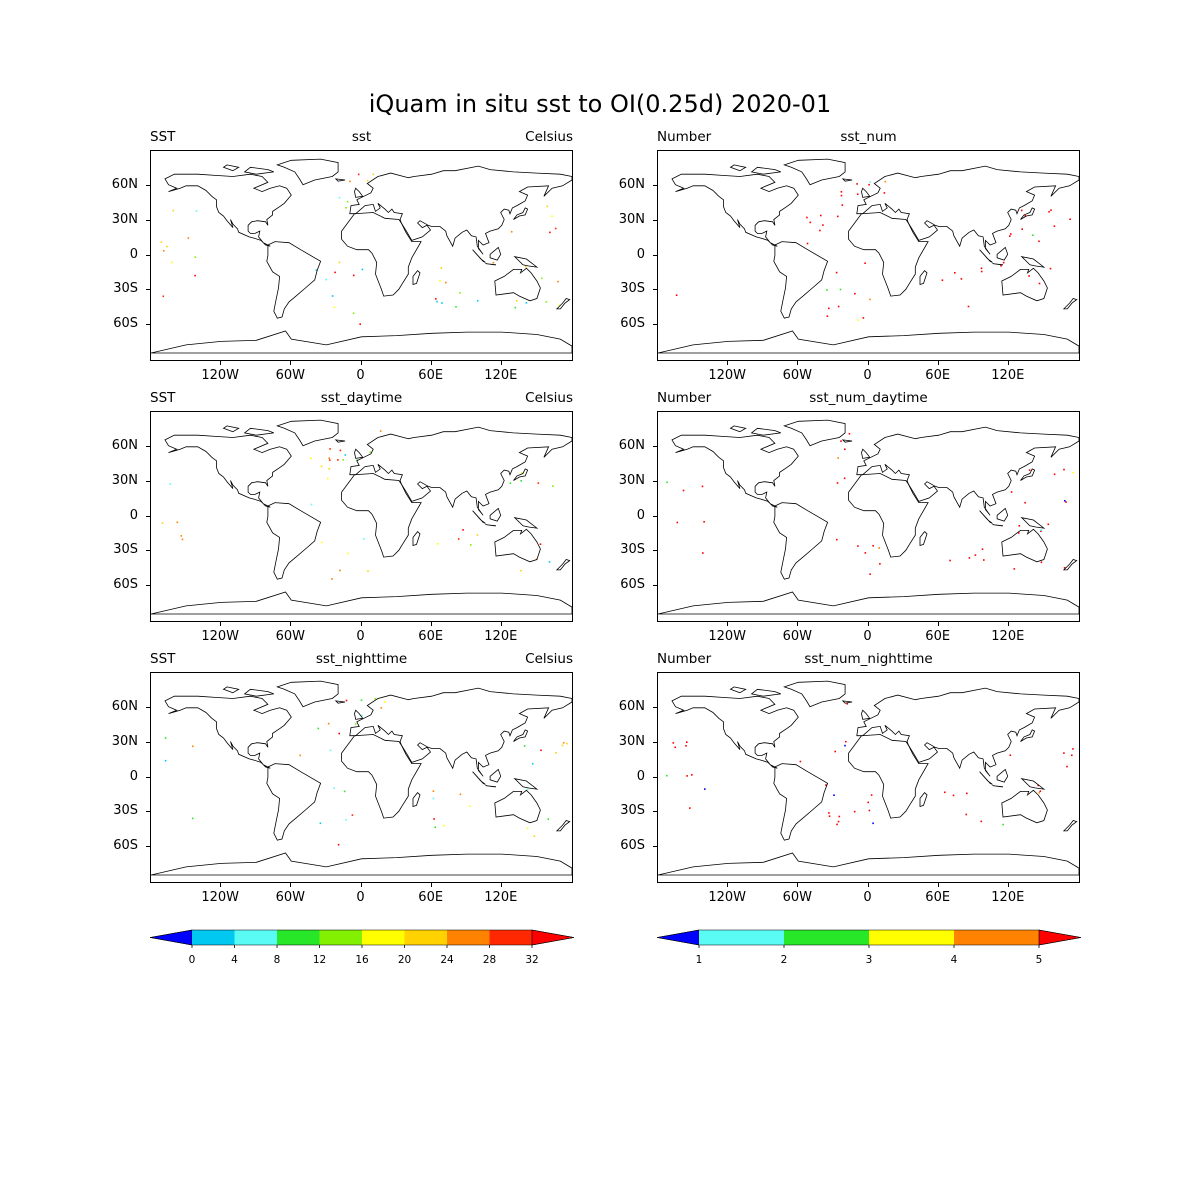 This screenshot has height=1200, width=1200. What do you see at coordinates (290, 633) in the screenshot?
I see `lon-tick-label: 60W` at bounding box center [290, 633].